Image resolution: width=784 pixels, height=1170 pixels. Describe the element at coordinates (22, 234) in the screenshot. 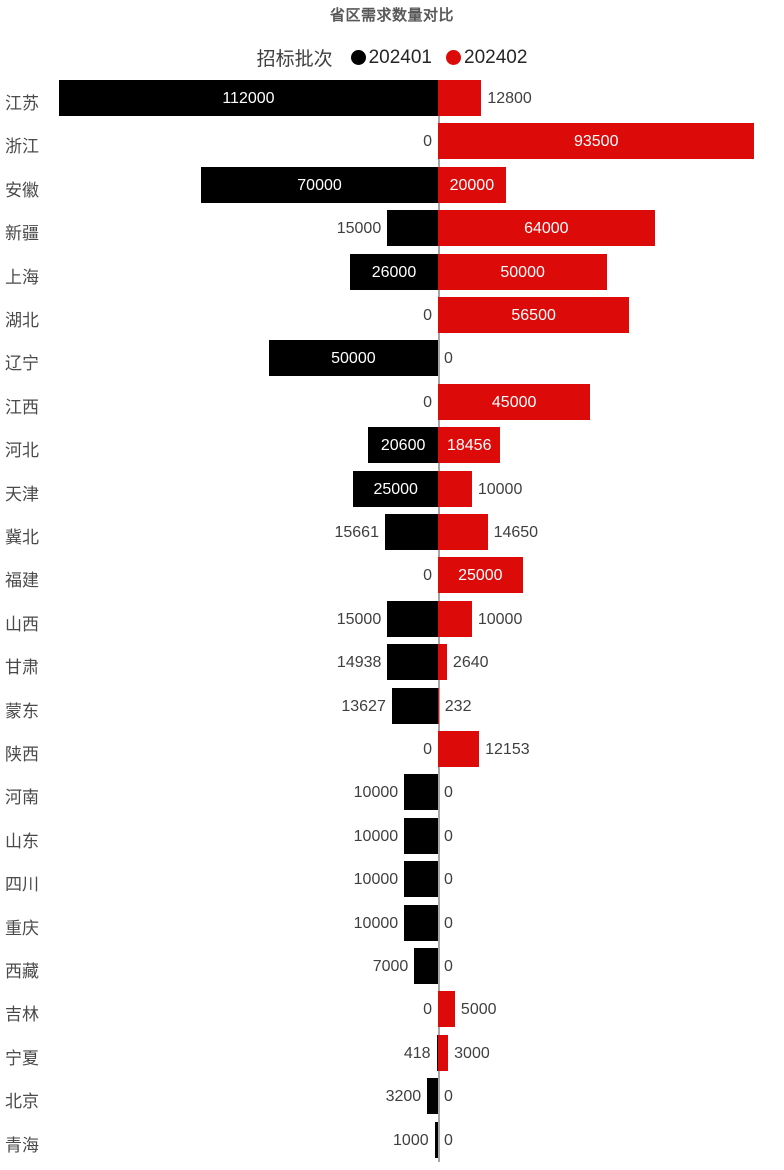

I see `row-category-label: 新疆` at that location.